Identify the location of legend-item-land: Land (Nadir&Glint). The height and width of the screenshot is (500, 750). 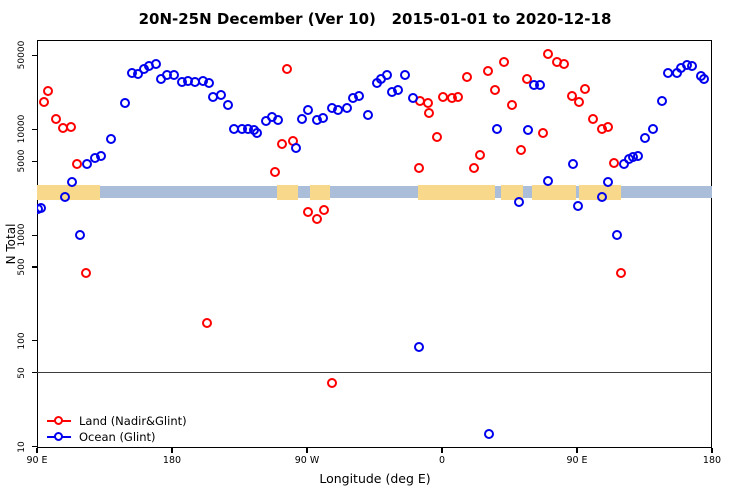
(117, 421).